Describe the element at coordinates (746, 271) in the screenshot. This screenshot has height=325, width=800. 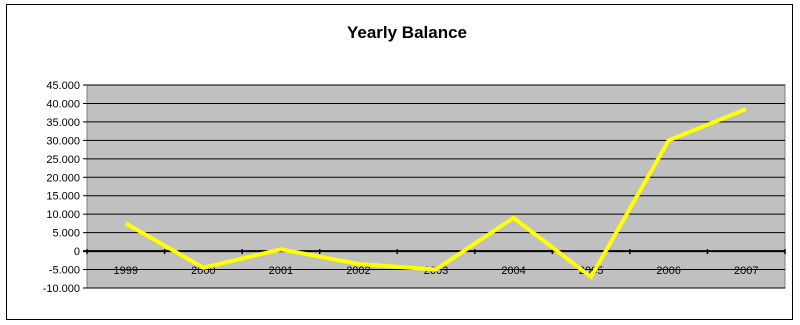
I see `x-tick-label: 2007` at that location.